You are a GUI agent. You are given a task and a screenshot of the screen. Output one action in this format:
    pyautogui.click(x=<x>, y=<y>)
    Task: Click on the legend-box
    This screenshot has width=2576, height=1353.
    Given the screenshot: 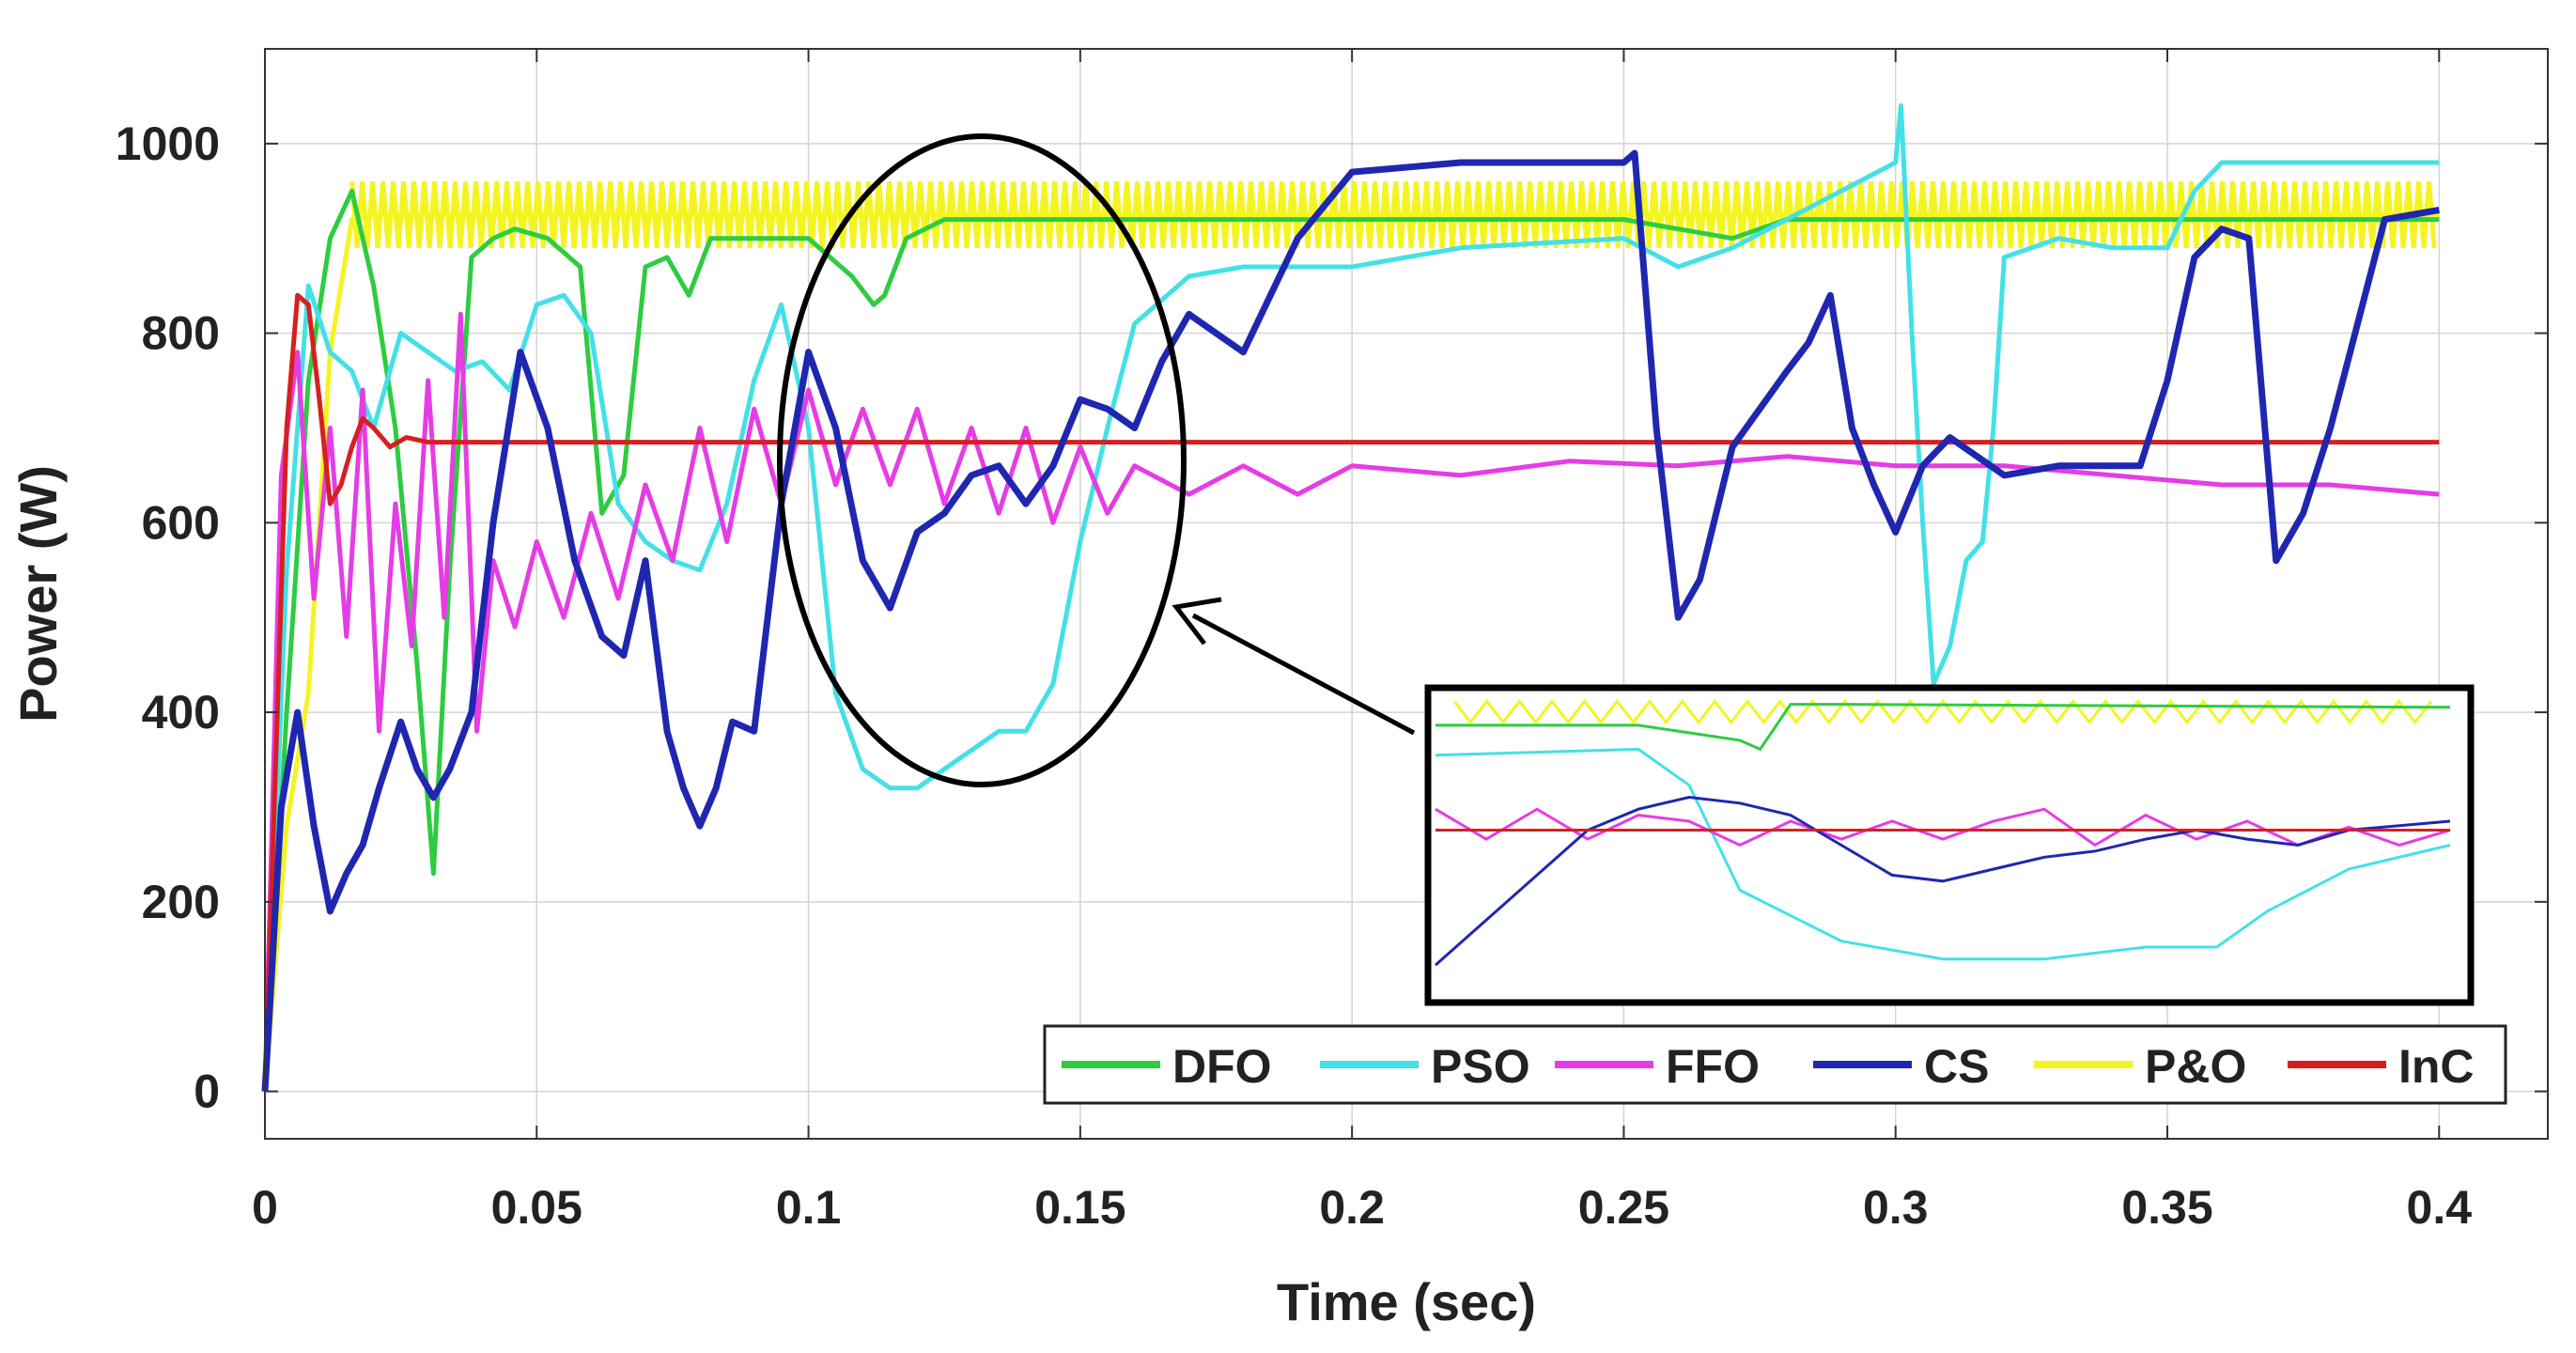 What is the action you would take?
    pyautogui.click(x=1775, y=1064)
    